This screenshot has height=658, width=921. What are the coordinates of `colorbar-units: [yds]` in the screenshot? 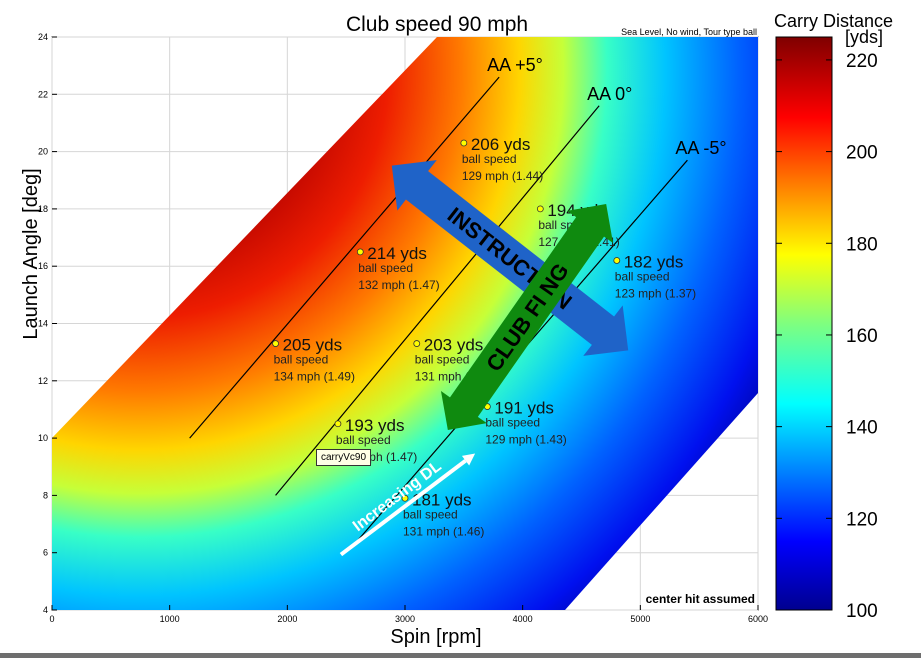 It's located at (864, 37).